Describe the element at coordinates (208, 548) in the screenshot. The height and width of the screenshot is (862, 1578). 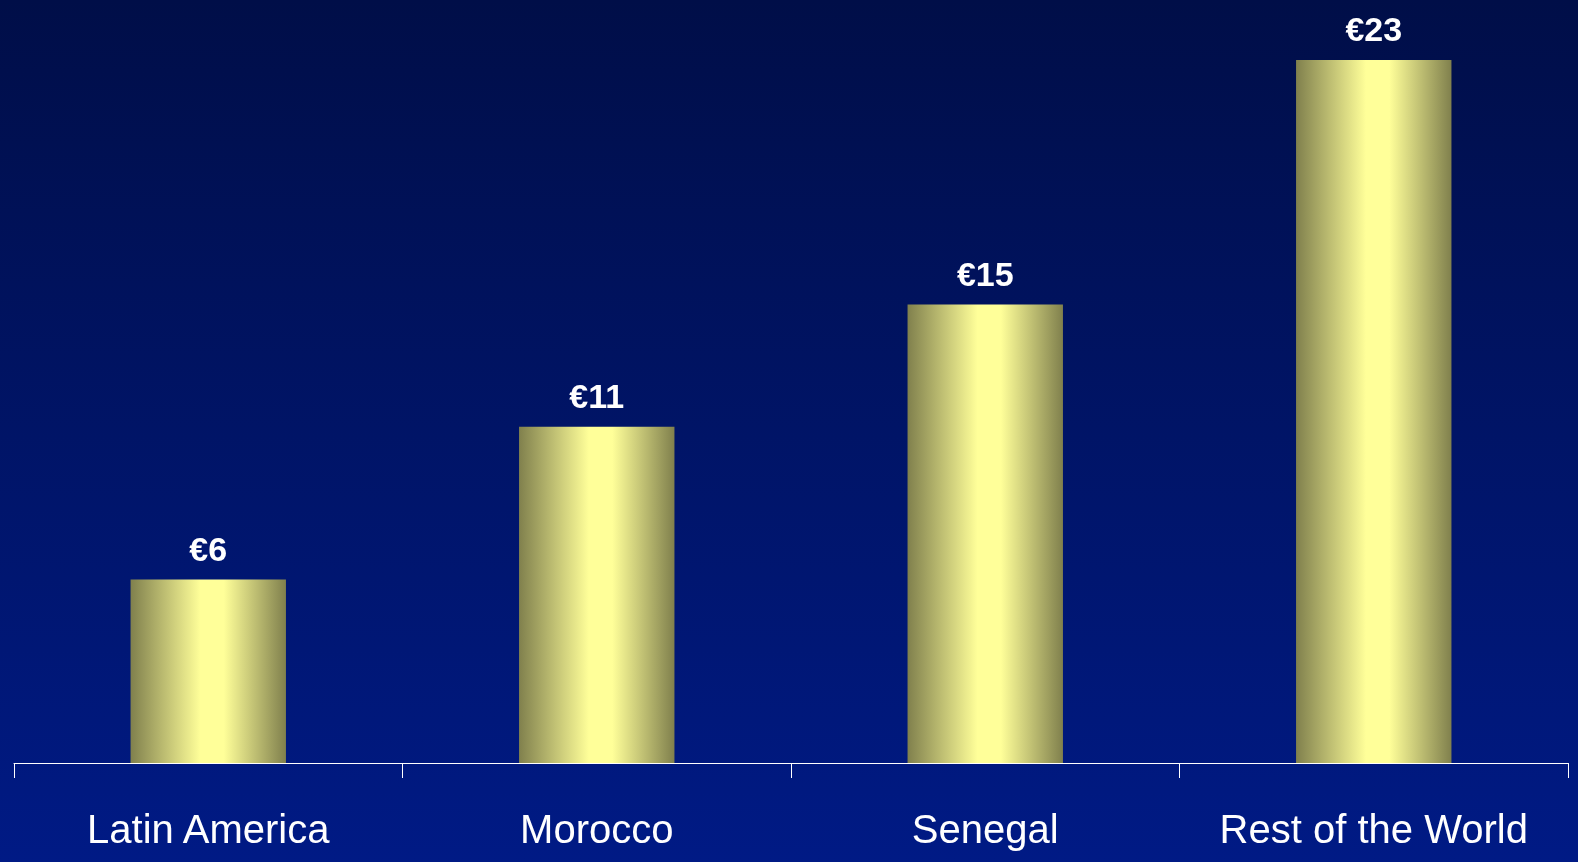
I see `data-label: €6` at that location.